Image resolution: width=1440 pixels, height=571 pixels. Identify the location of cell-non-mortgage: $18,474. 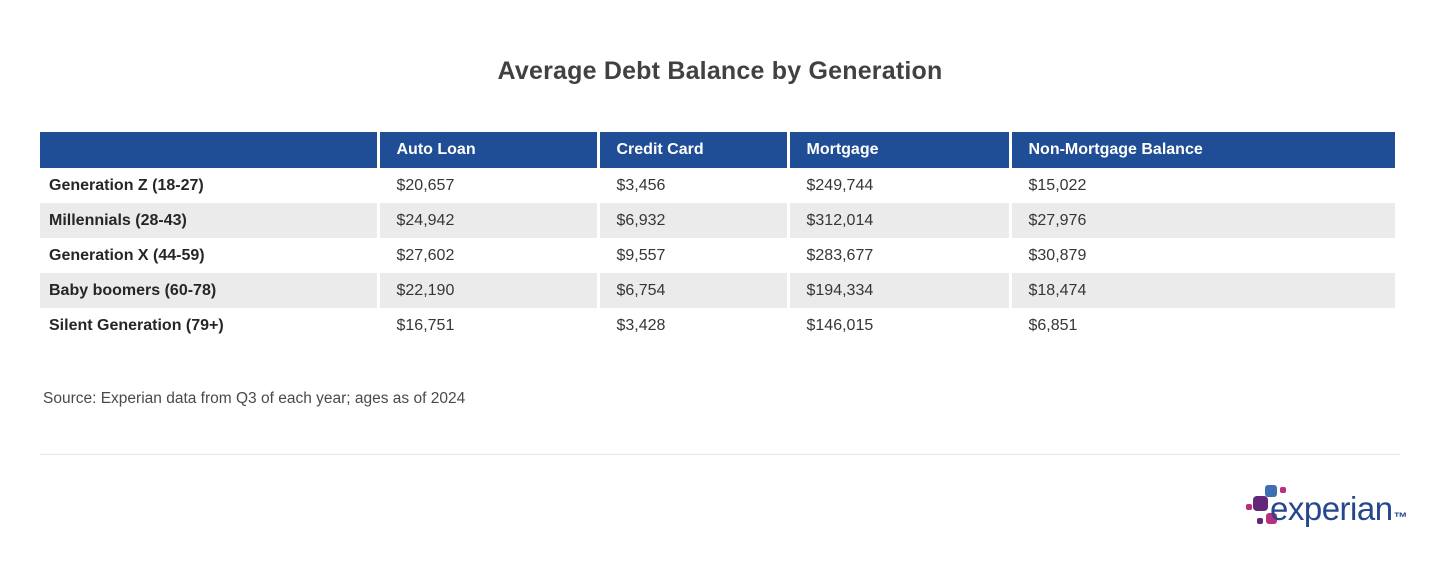
(1201, 290).